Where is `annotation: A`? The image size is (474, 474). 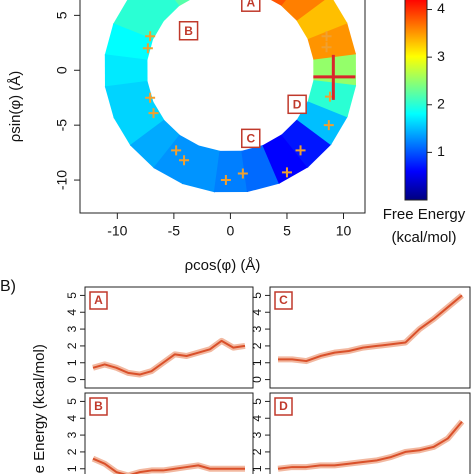
annotation: A is located at coordinates (250, 4).